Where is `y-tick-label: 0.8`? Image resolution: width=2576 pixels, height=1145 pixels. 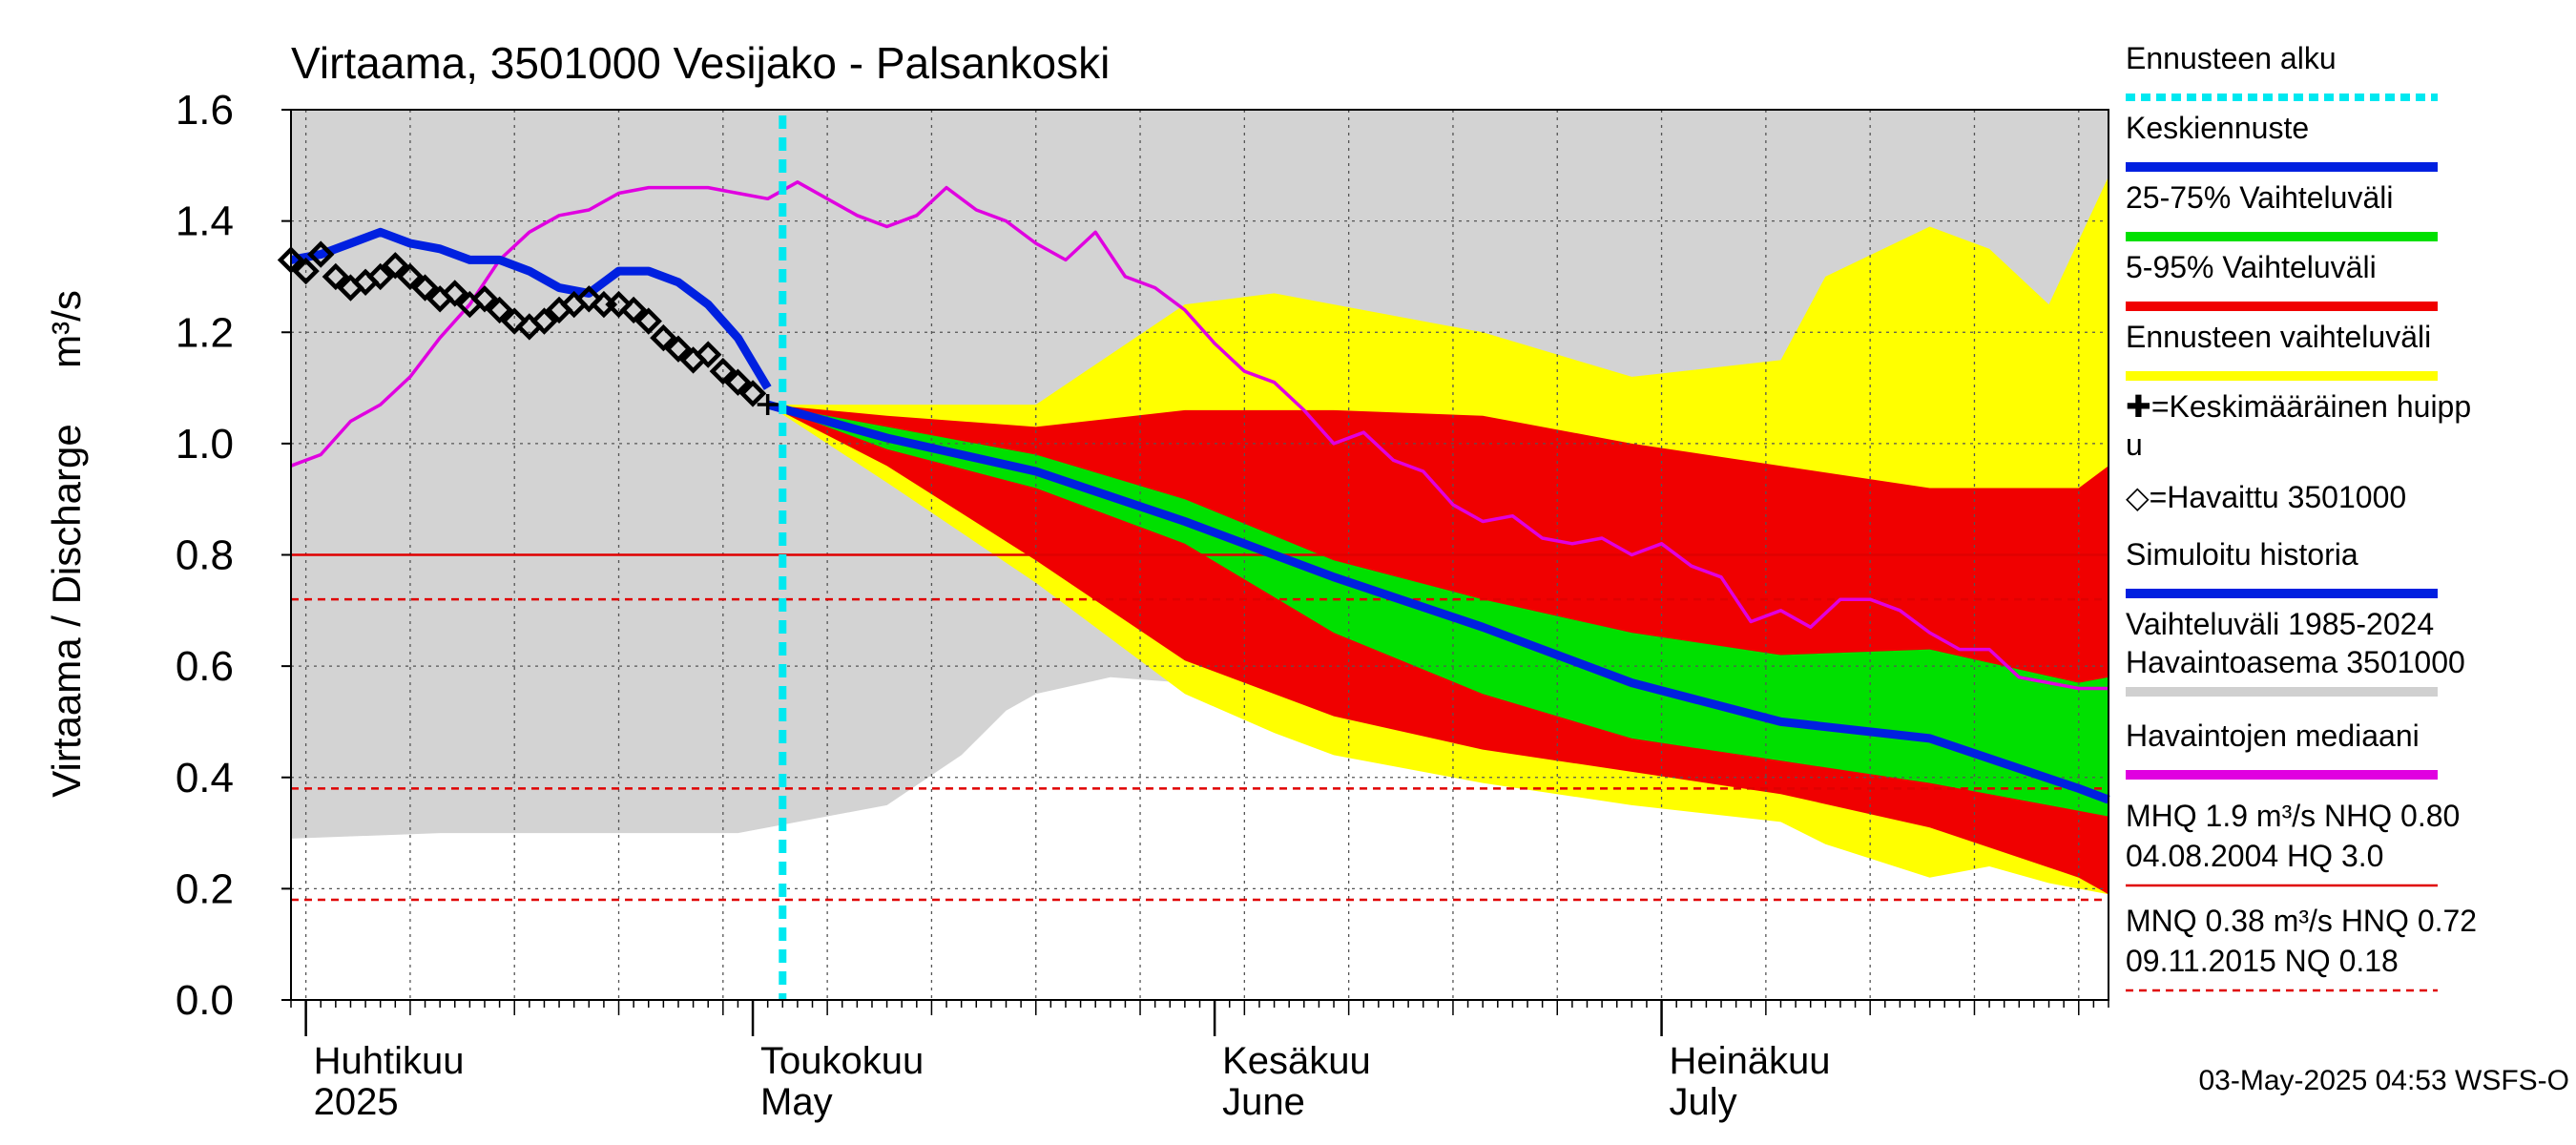
y-tick-label: 0.8 is located at coordinates (205, 555).